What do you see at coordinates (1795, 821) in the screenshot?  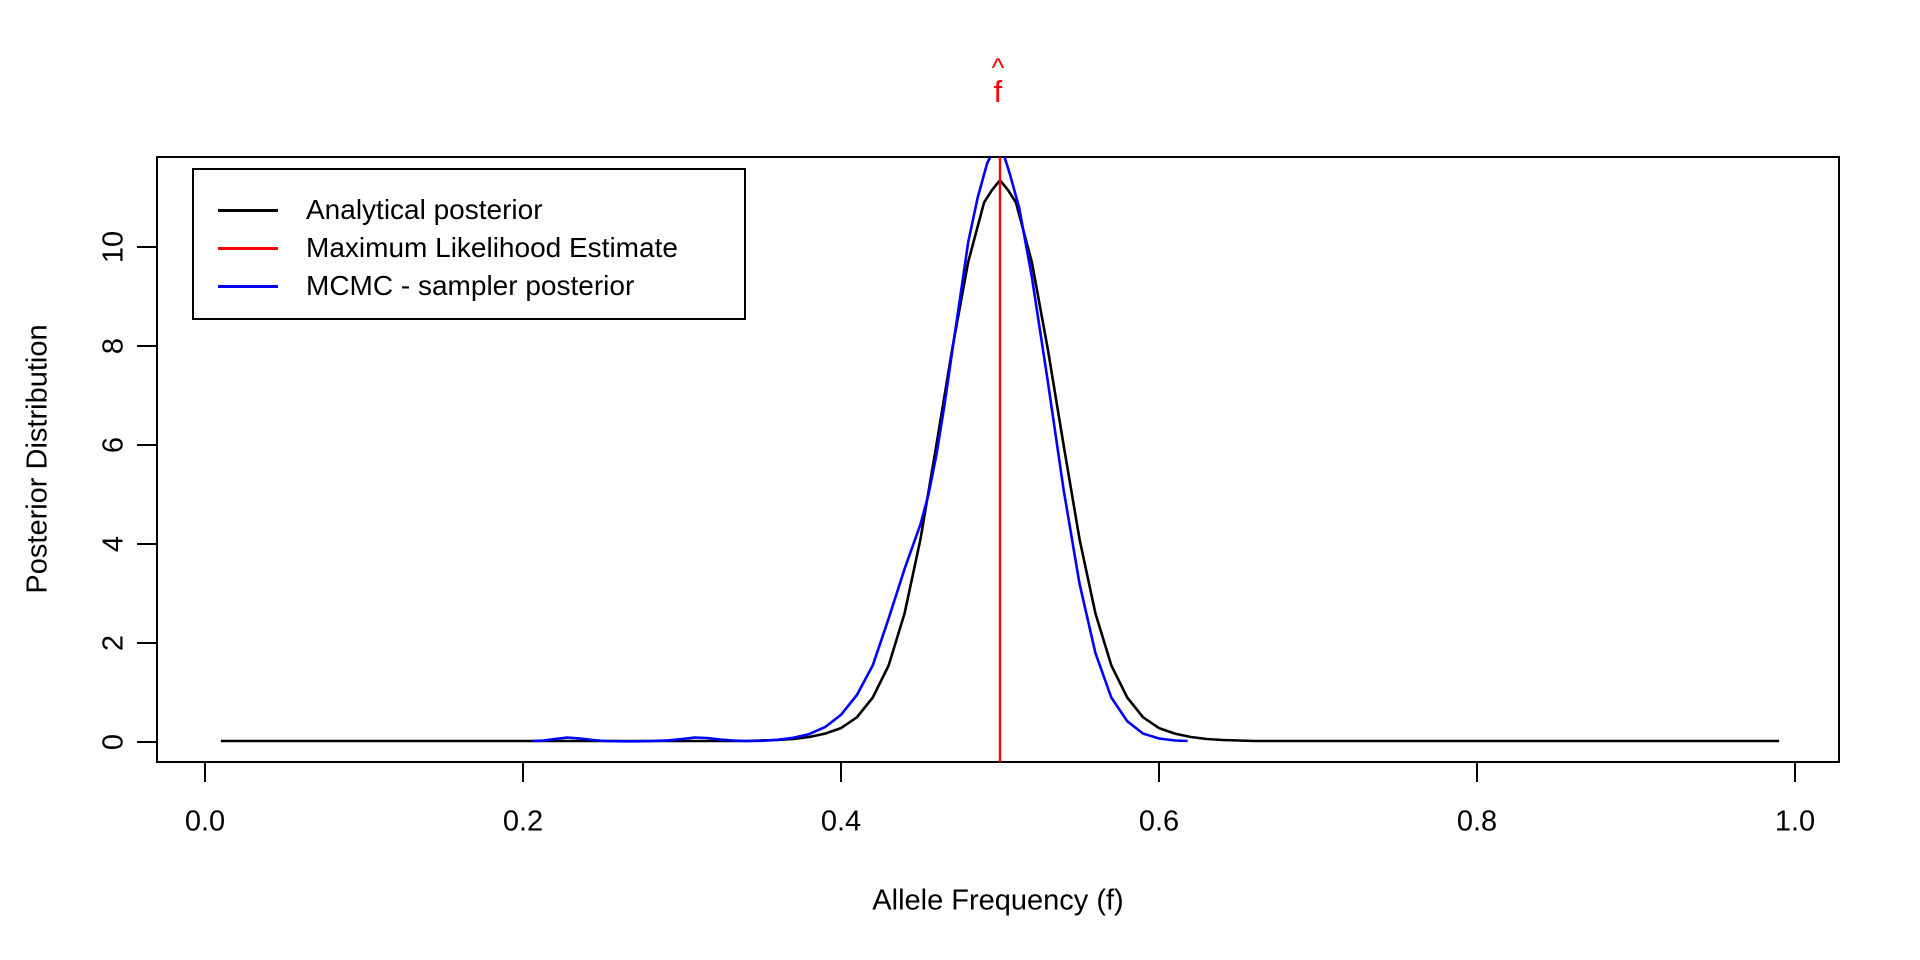 I see `x-tick-label: 1.0` at bounding box center [1795, 821].